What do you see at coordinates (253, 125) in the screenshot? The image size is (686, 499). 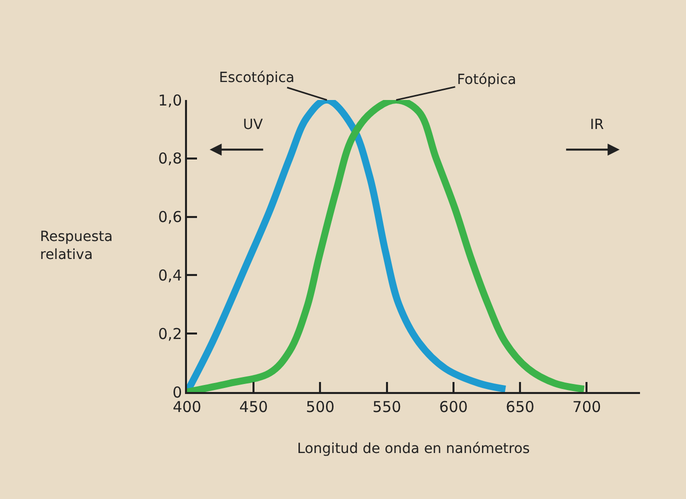 I see `annotation: UV` at bounding box center [253, 125].